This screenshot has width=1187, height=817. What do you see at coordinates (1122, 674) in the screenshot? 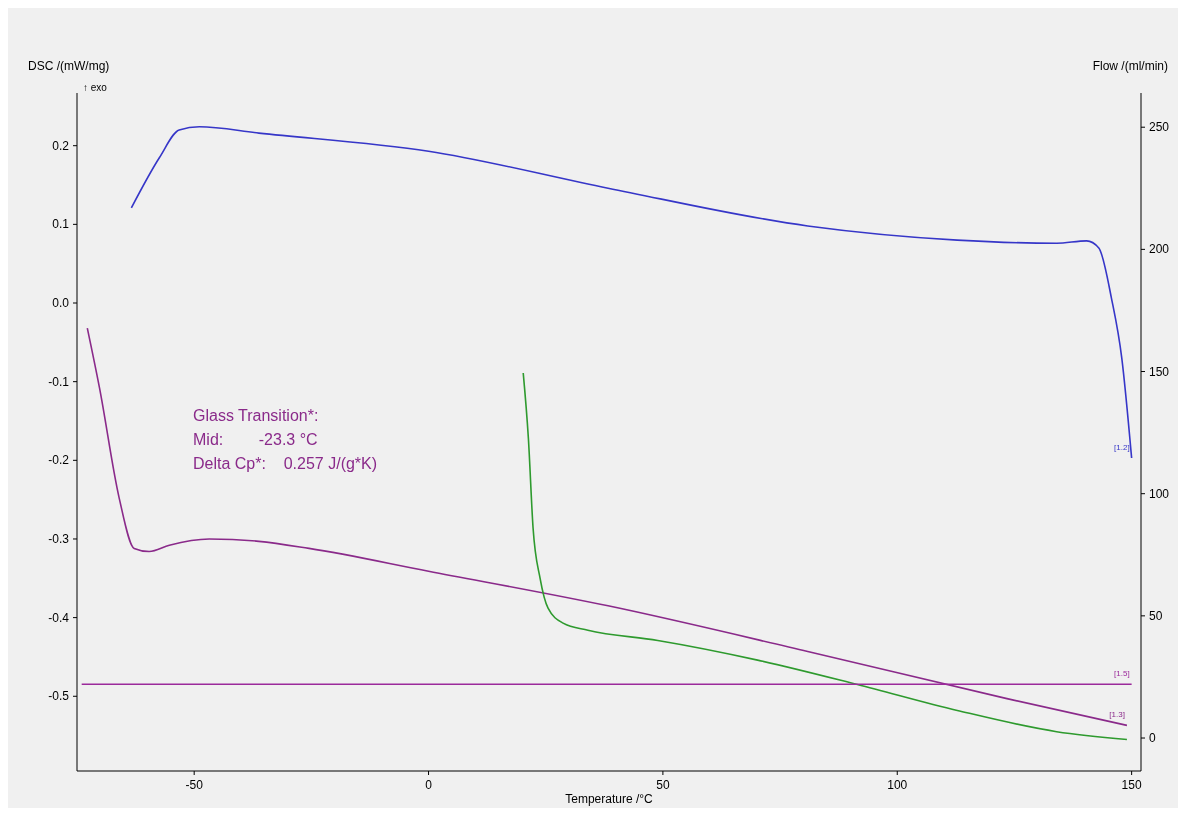
I see `series-label: [1.5]` at bounding box center [1122, 674].